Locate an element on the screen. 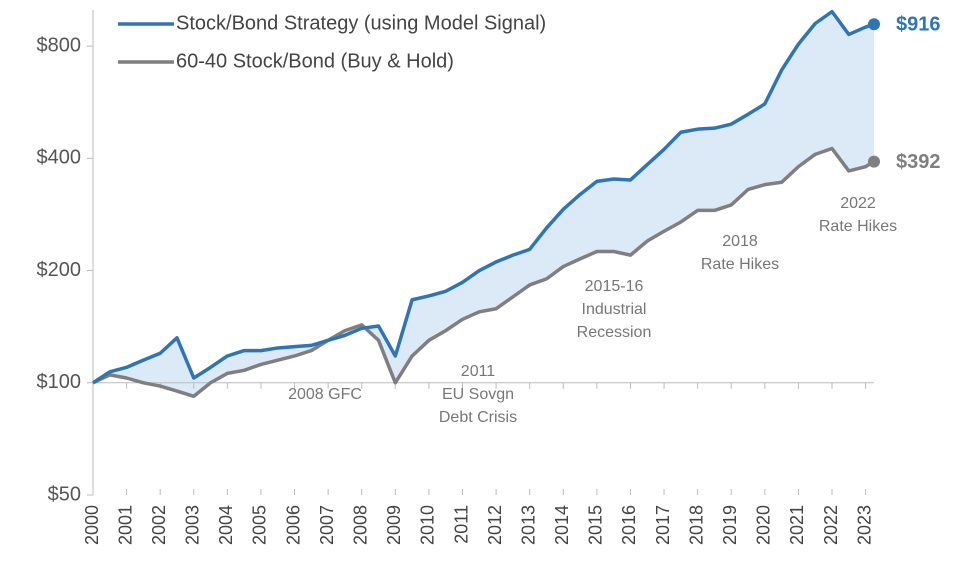  legend-label: Stock/Bond Strategy (using Model Signal) is located at coordinates (361, 23).